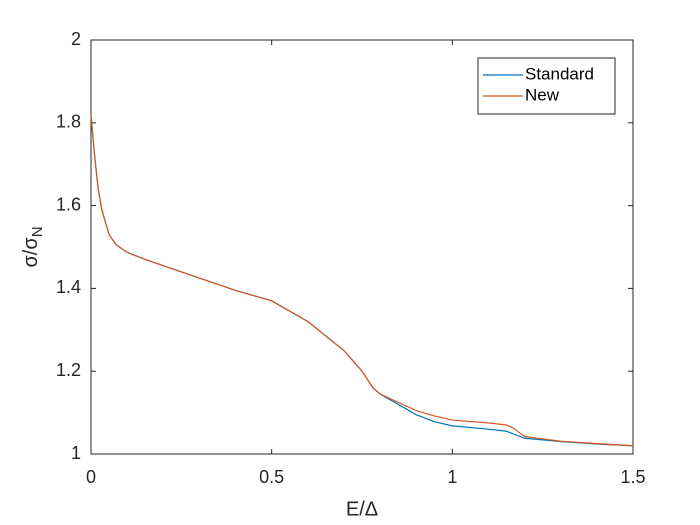 Image resolution: width=700 pixels, height=525 pixels. I want to click on x-tick-label: 0, so click(91, 477).